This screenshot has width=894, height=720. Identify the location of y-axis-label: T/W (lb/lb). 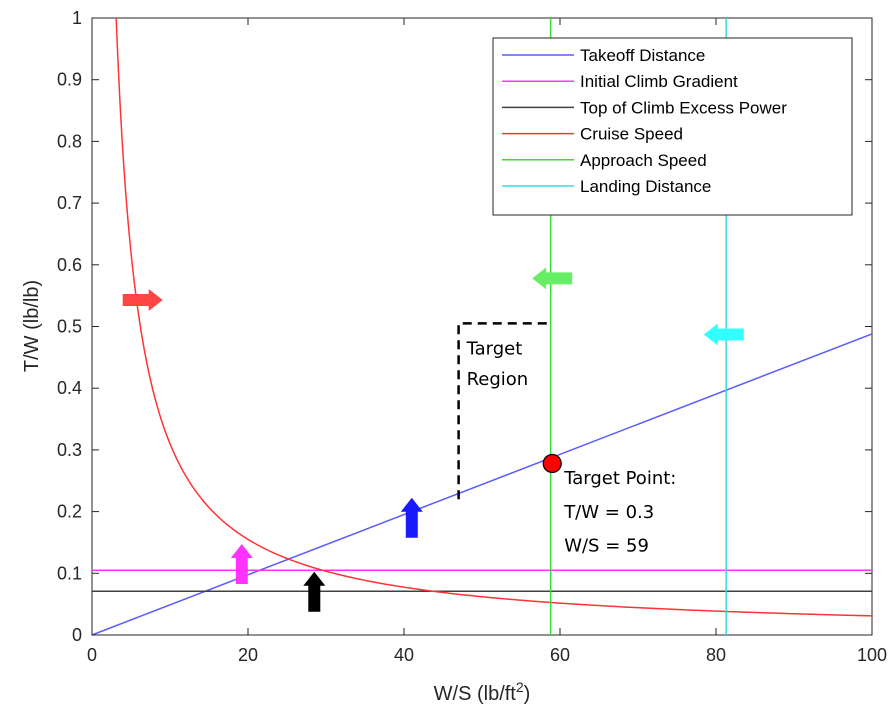
(32, 326).